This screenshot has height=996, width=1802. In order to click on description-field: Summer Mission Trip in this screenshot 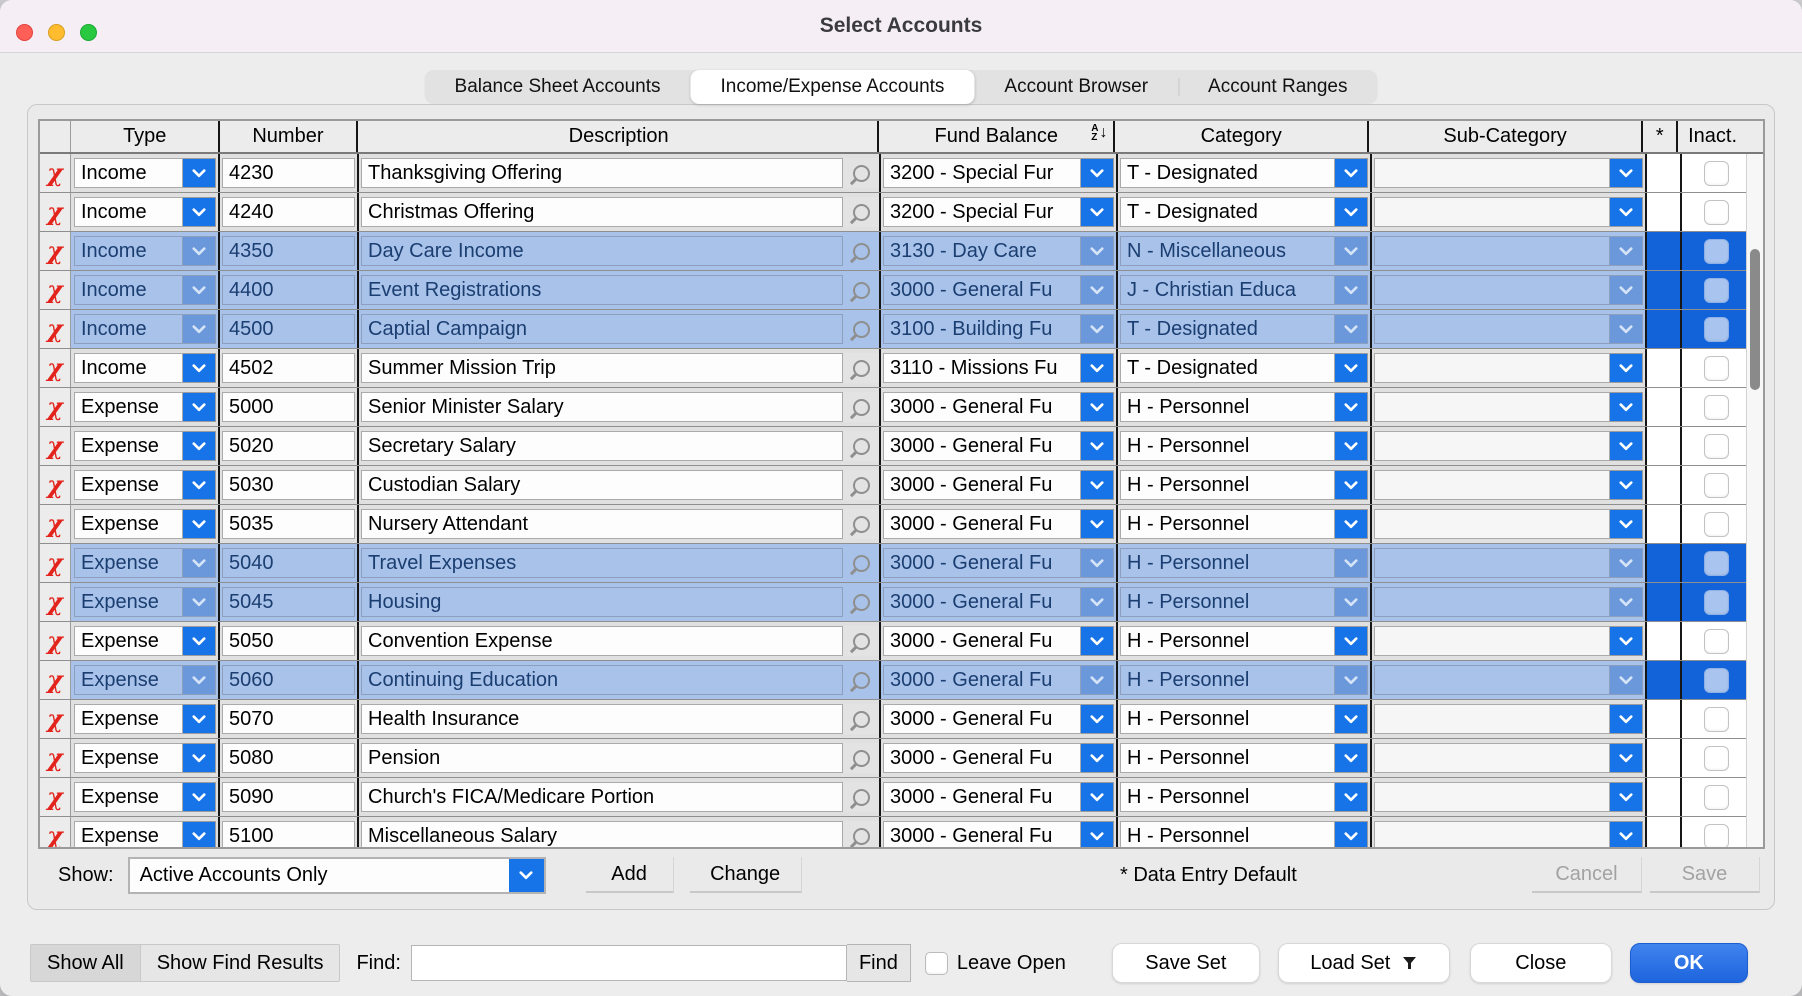, I will do `click(602, 368)`.